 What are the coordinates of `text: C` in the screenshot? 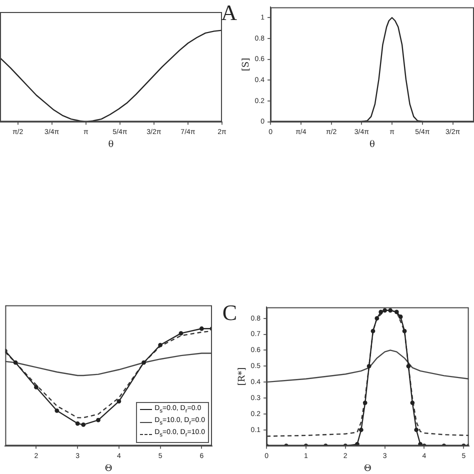 It's located at (229, 313).